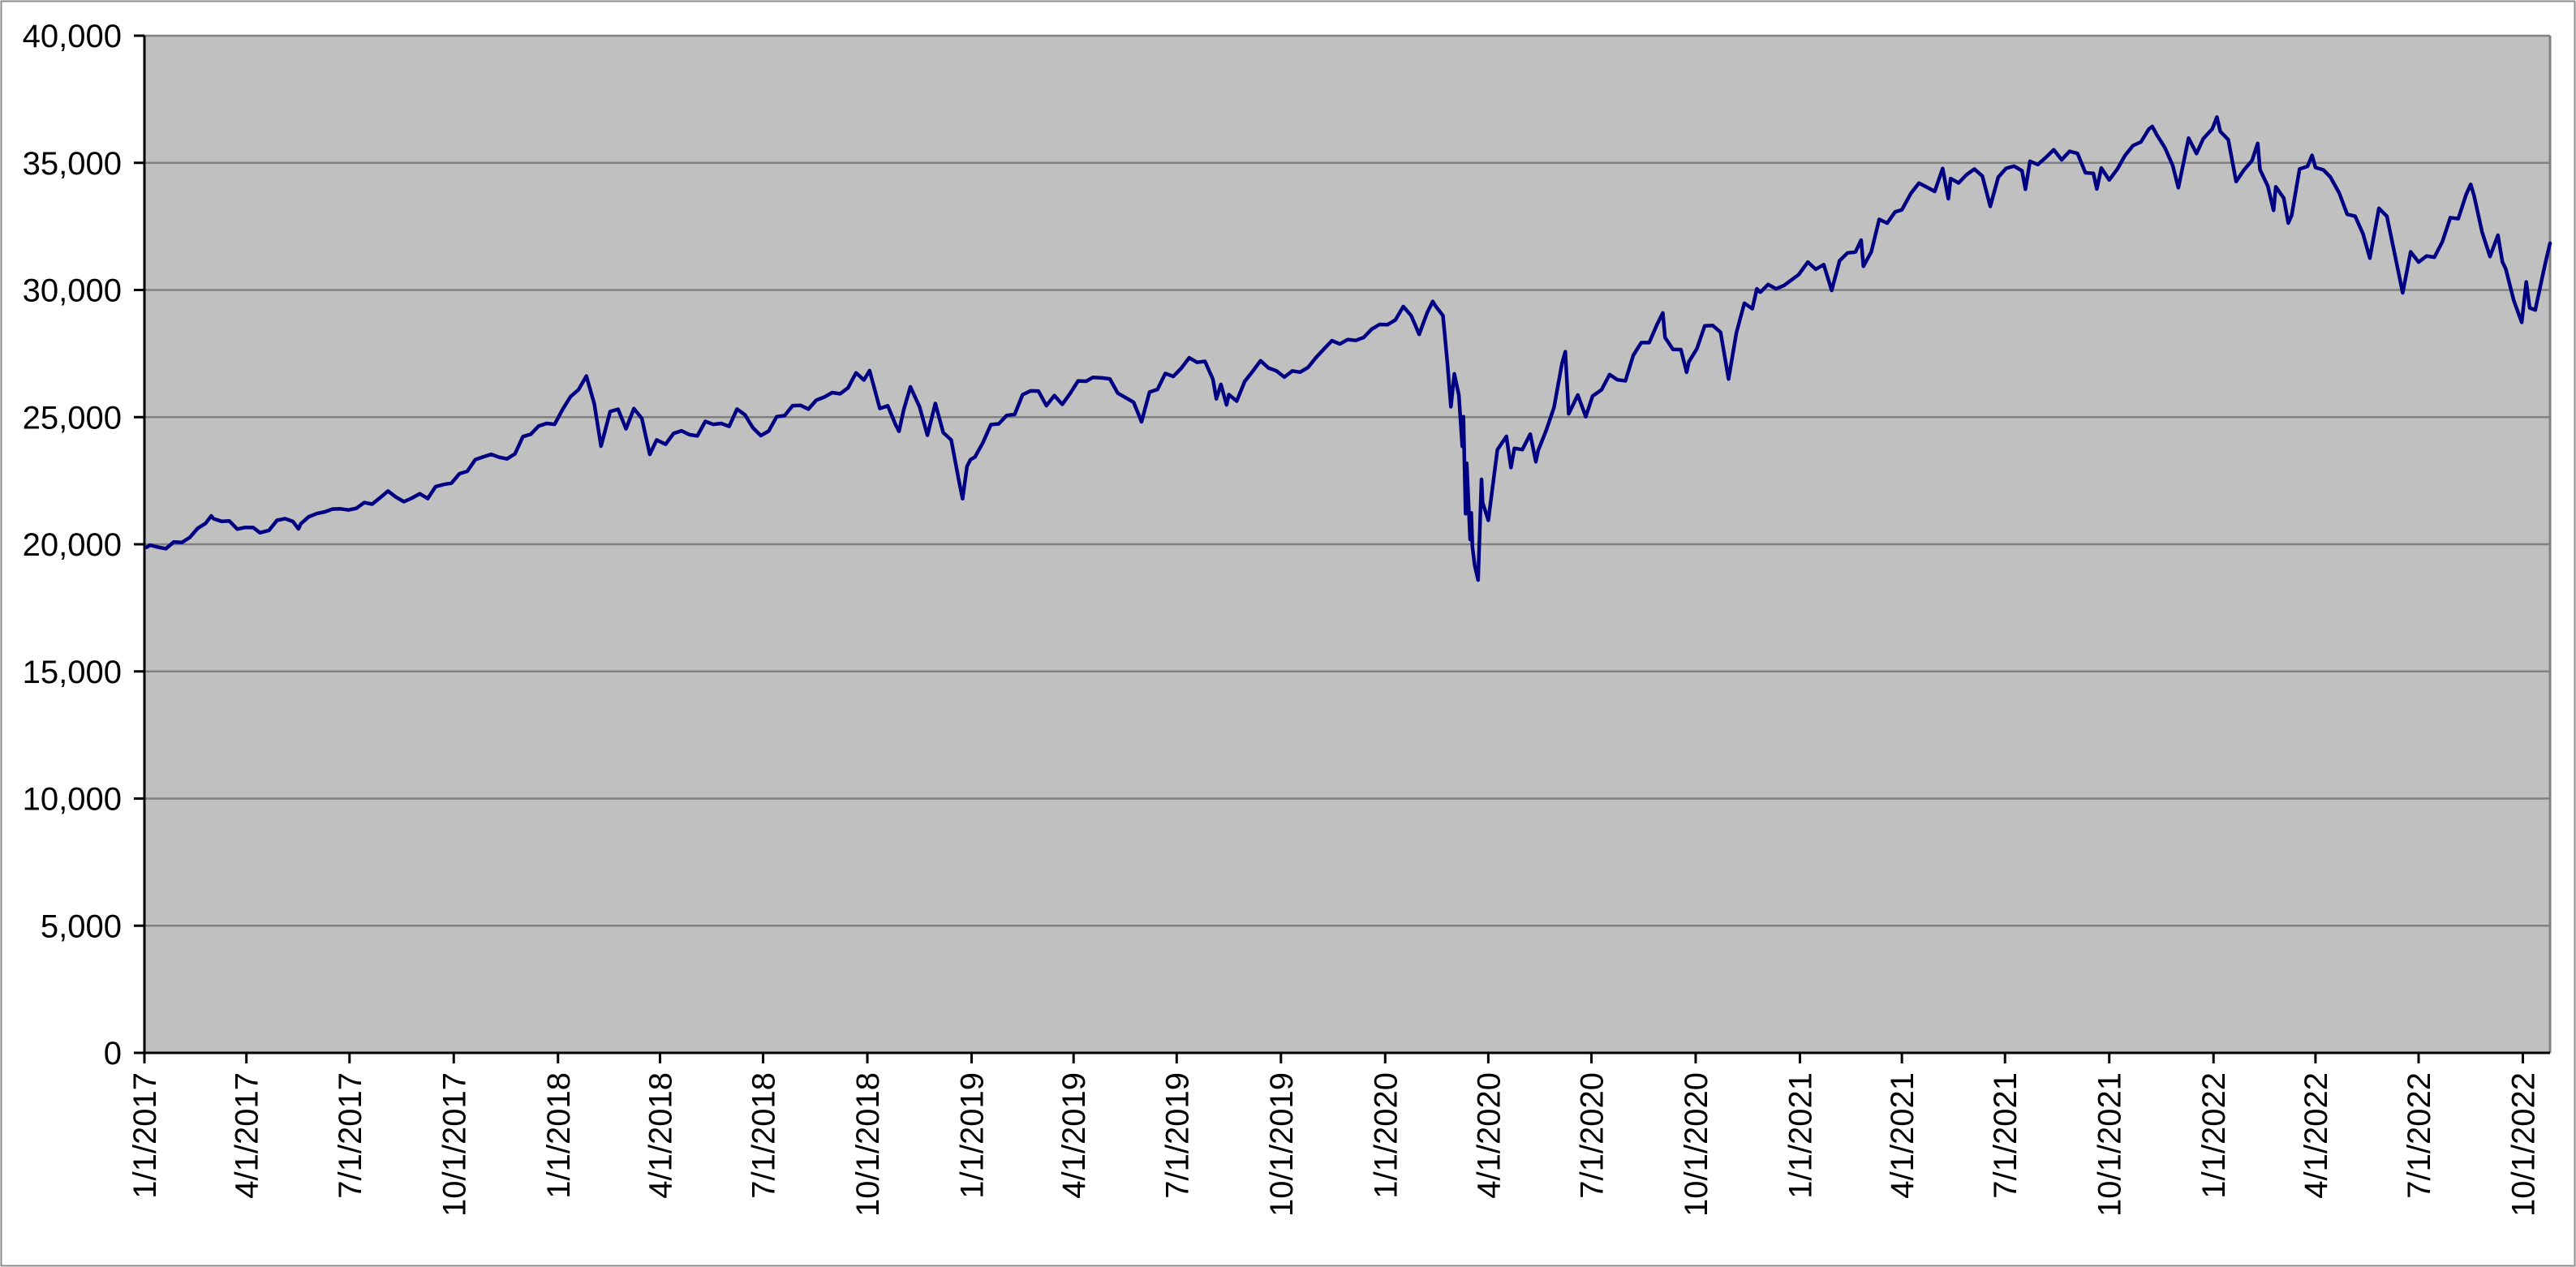  Describe the element at coordinates (145, 1135) in the screenshot. I see `x-axis-label: 1/1/2017` at that location.